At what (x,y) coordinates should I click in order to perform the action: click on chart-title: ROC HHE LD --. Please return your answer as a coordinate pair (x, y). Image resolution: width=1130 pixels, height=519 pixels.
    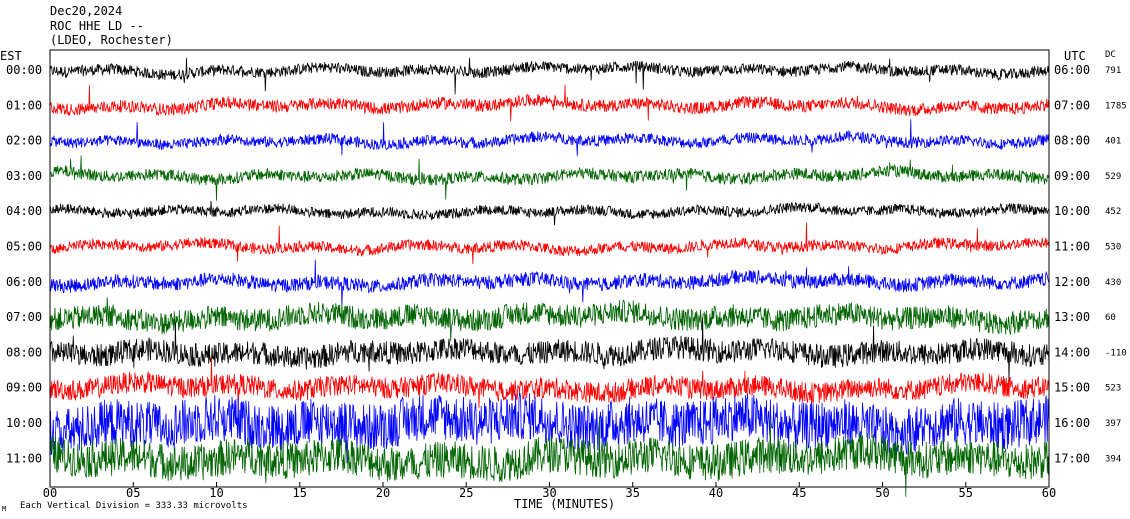
    Looking at the image, I should click on (97, 26).